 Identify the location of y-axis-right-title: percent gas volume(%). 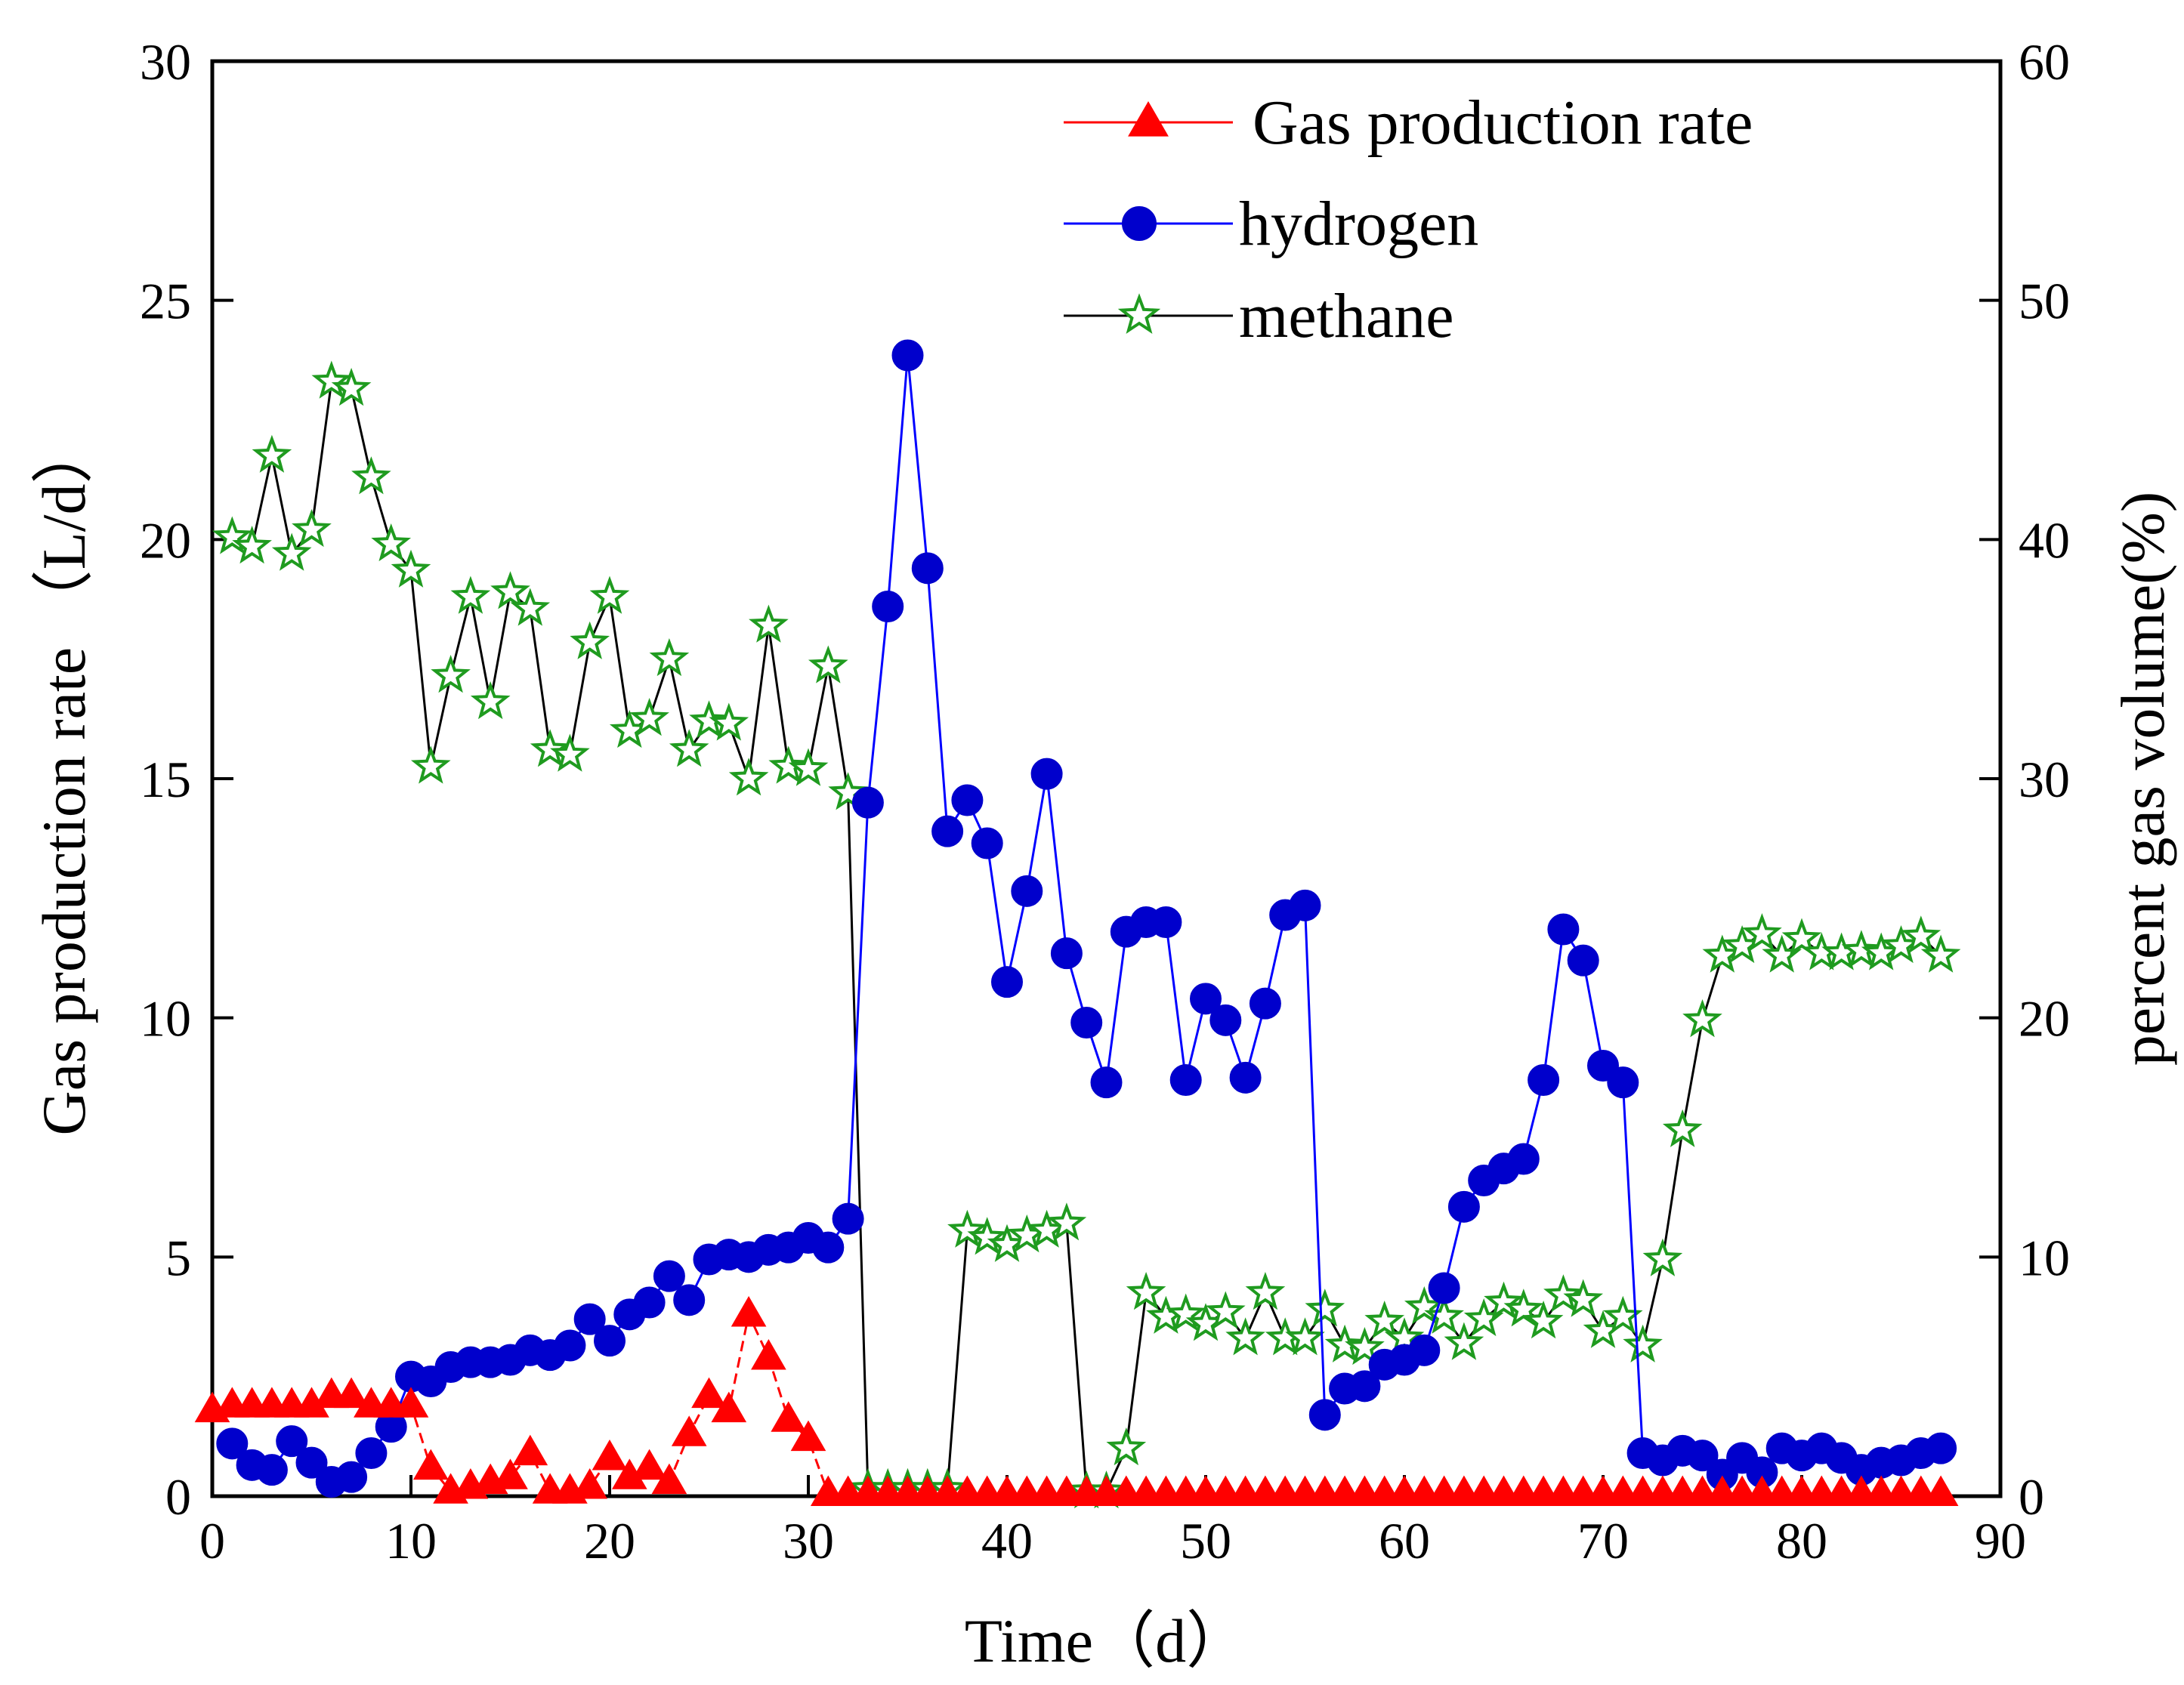
(2142, 779).